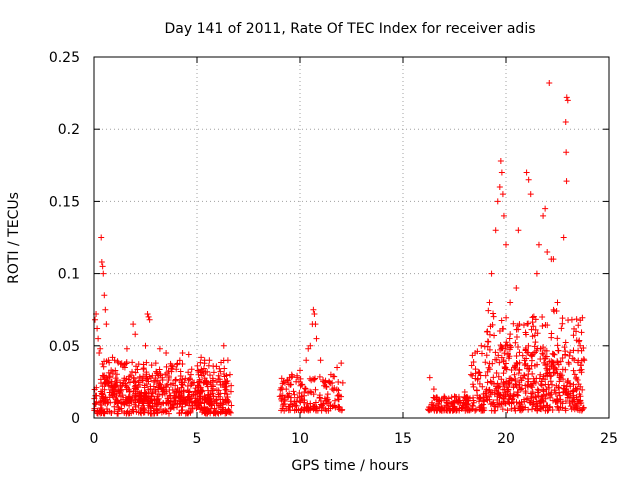  What do you see at coordinates (94, 439) in the screenshot?
I see `x-tick-label: 0` at bounding box center [94, 439].